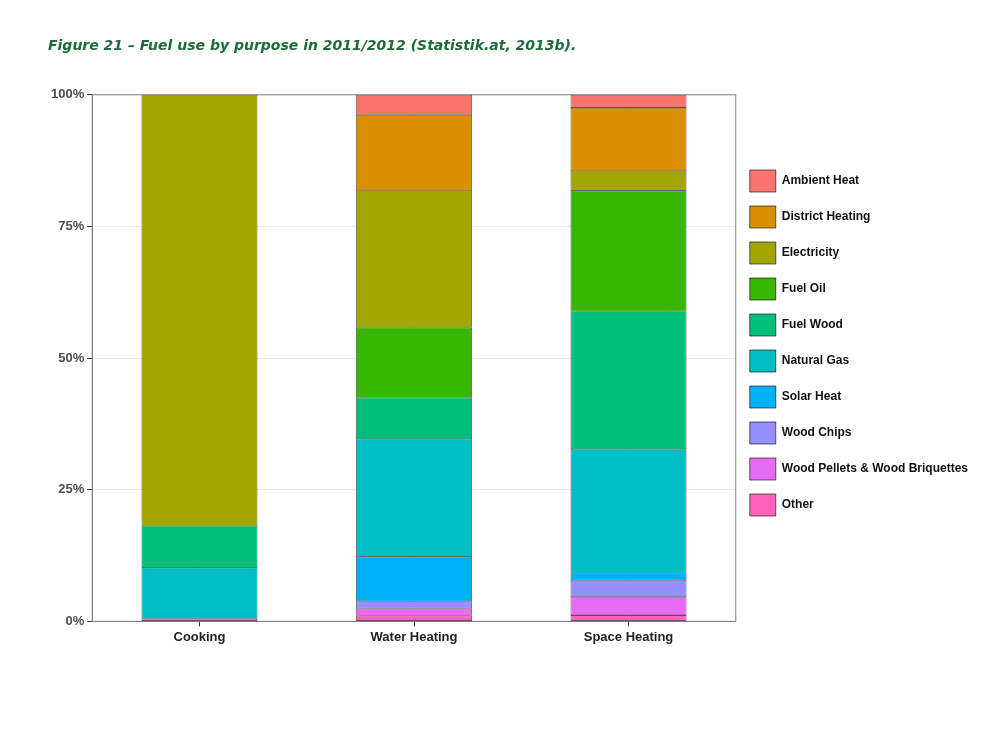  What do you see at coordinates (71, 357) in the screenshot?
I see `y-tick-label: 50%` at bounding box center [71, 357].